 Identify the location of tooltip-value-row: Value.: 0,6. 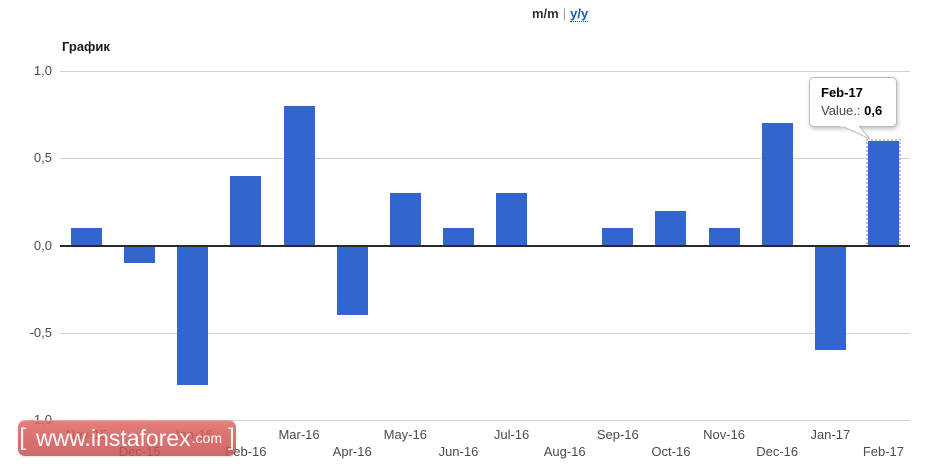
(858, 110).